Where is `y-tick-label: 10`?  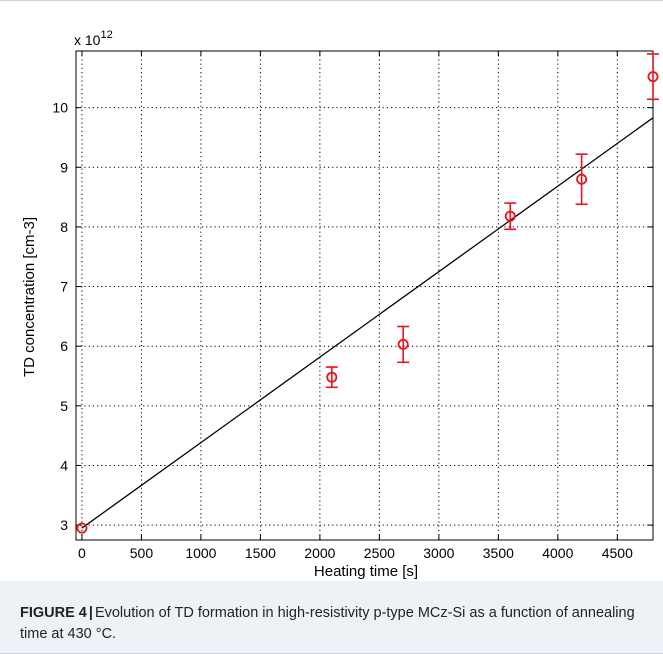 y-tick-label: 10 is located at coordinates (60, 108).